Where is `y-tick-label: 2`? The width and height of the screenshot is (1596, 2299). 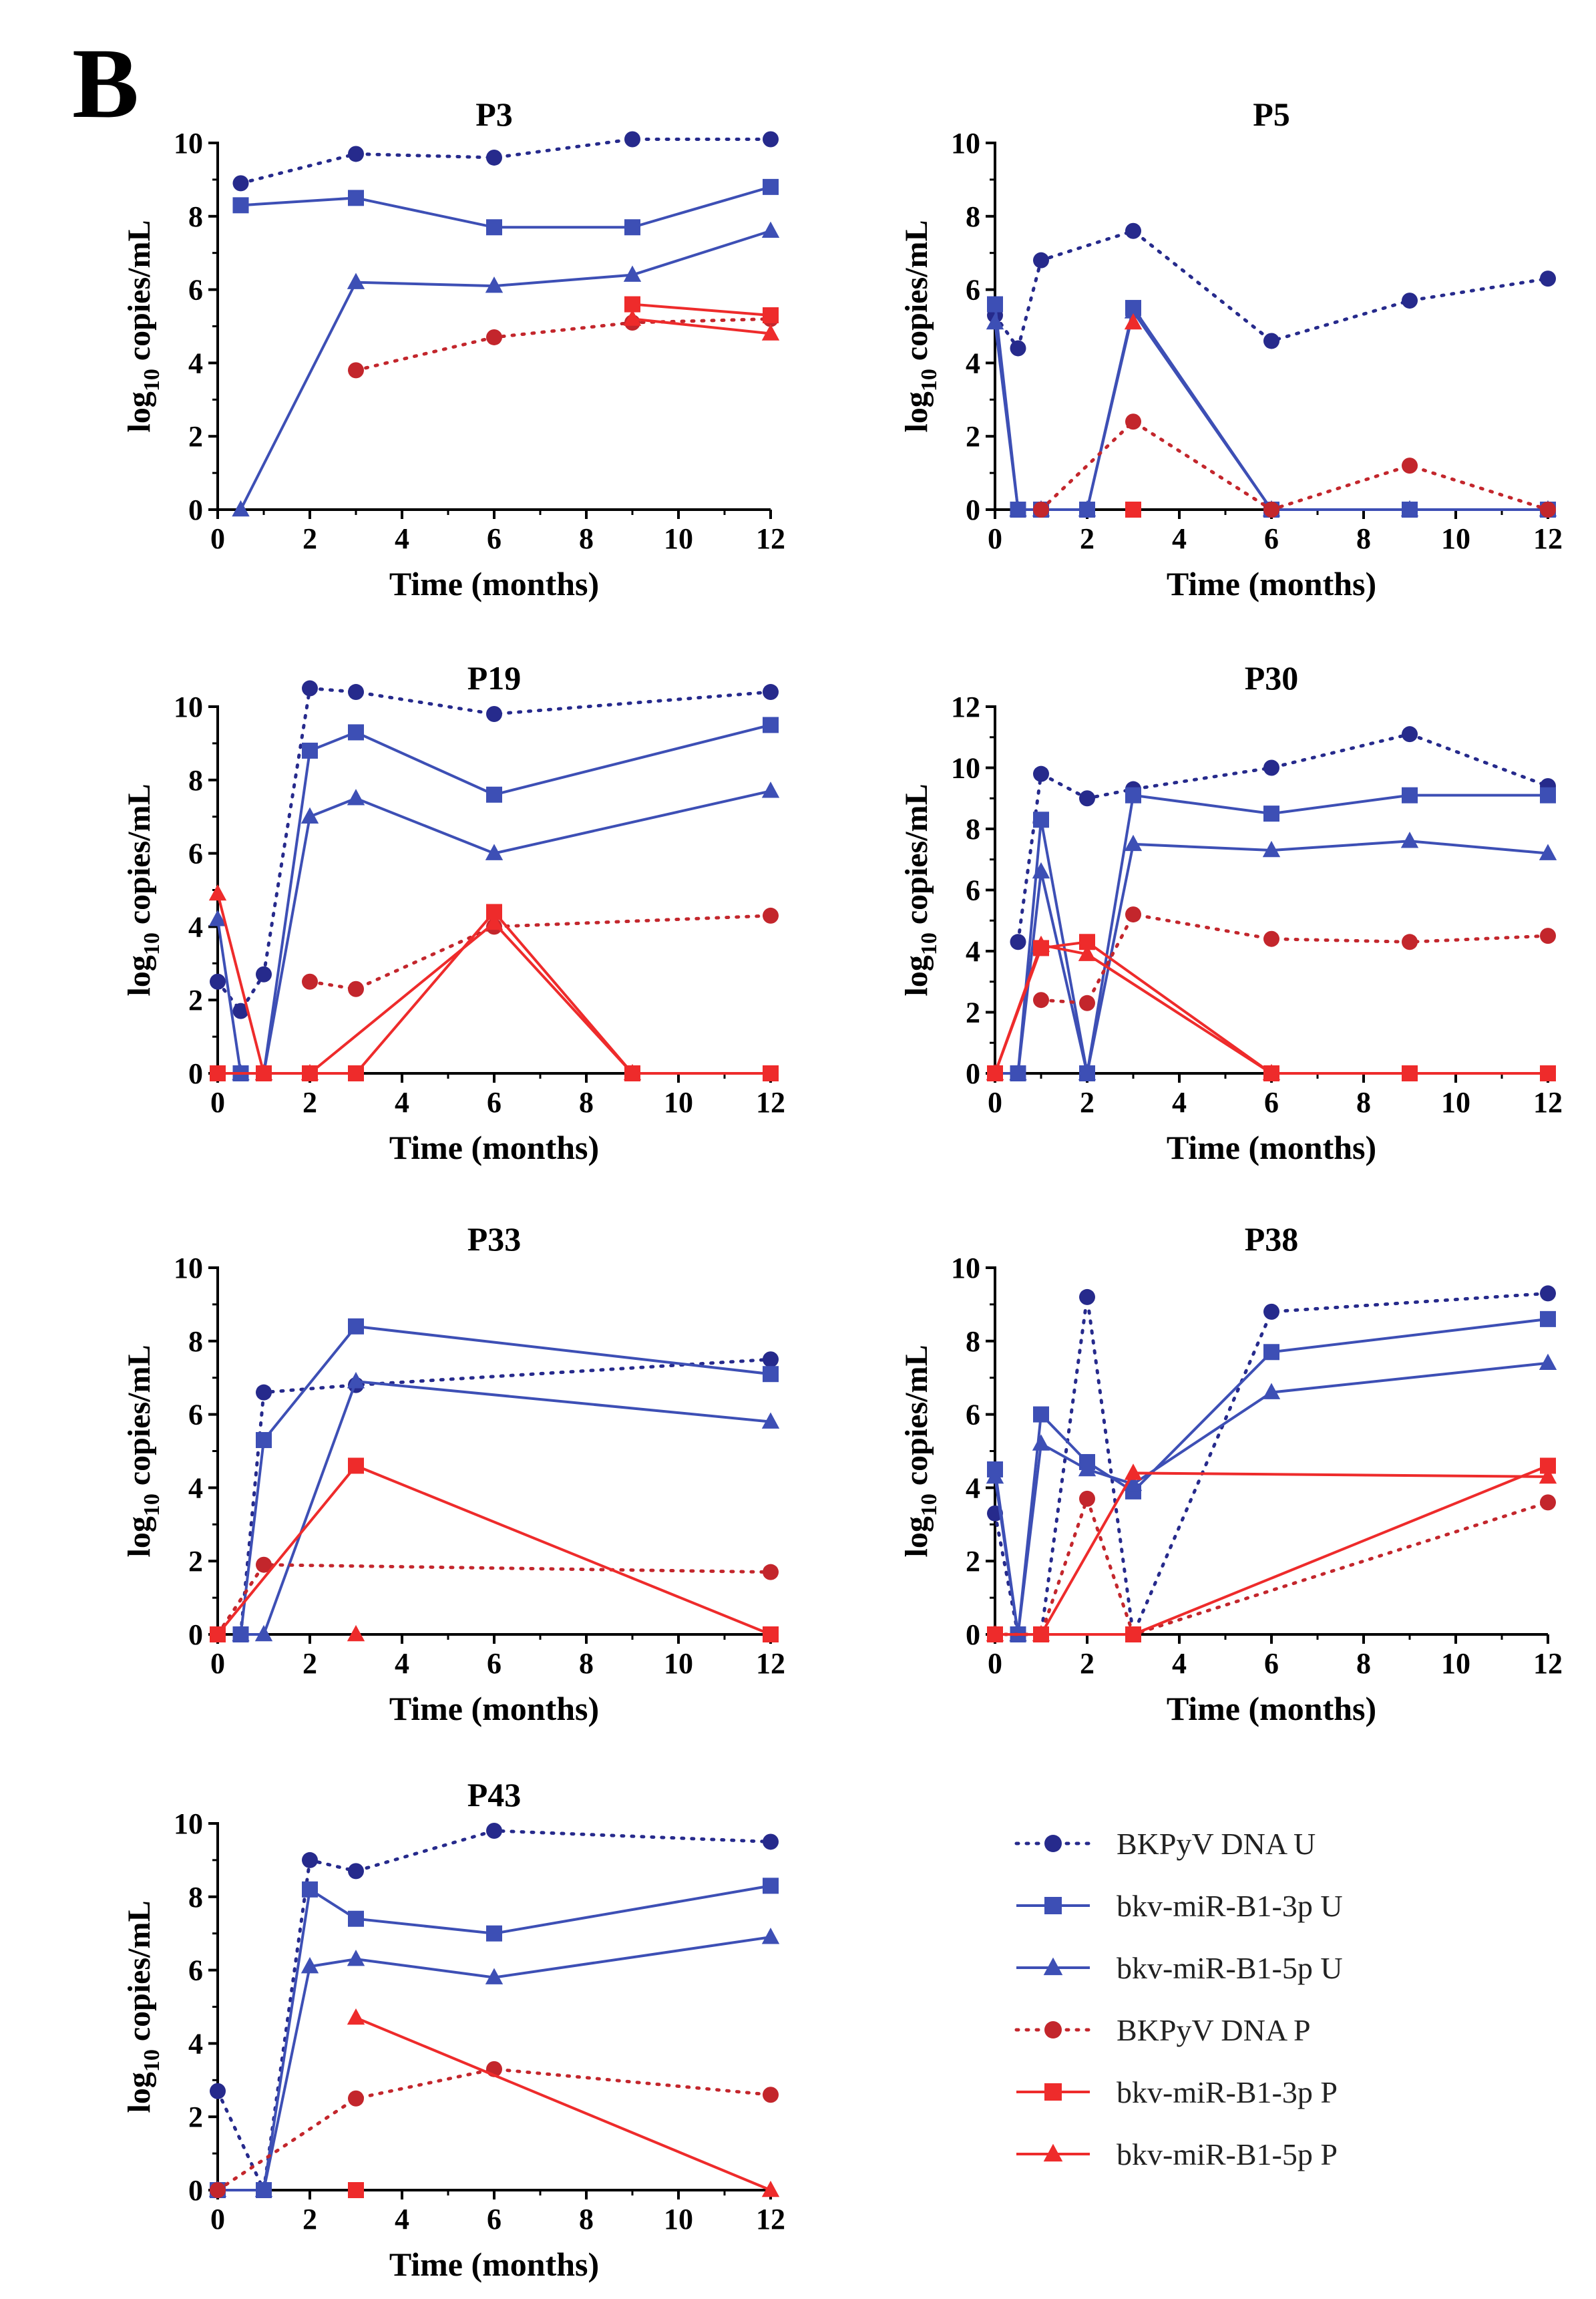
y-tick-label: 2 is located at coordinates (196, 1000).